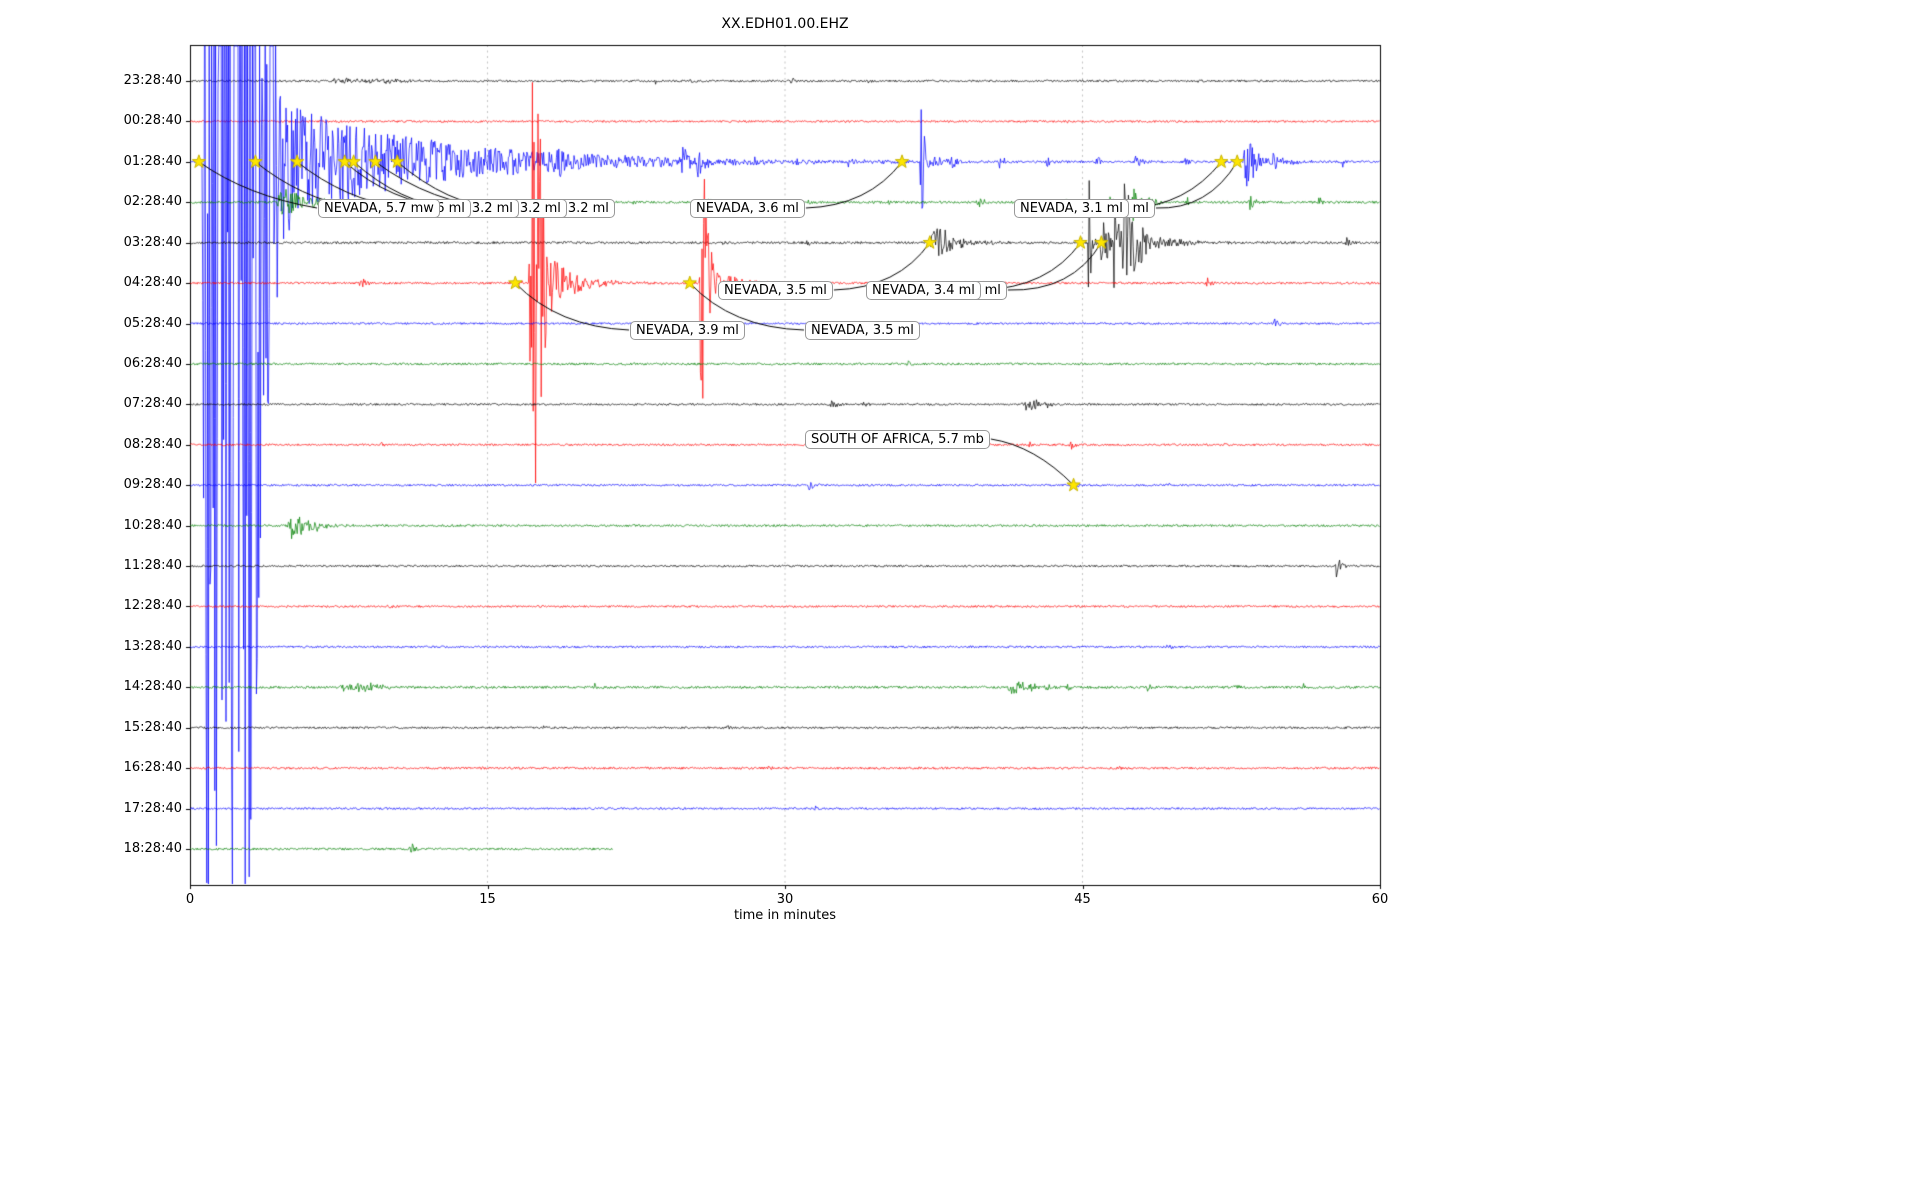 The width and height of the screenshot is (1920, 1200). Describe the element at coordinates (152, 283) in the screenshot. I see `trace-time-label: 04:28:40` at that location.